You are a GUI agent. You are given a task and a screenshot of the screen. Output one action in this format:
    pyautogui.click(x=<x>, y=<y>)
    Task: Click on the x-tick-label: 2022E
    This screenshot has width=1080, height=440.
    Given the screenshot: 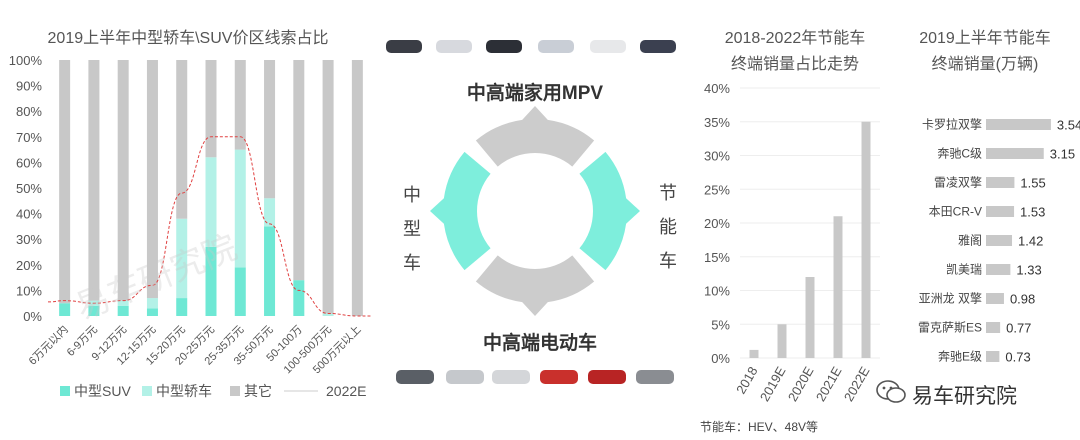 What is the action you would take?
    pyautogui.click(x=857, y=384)
    